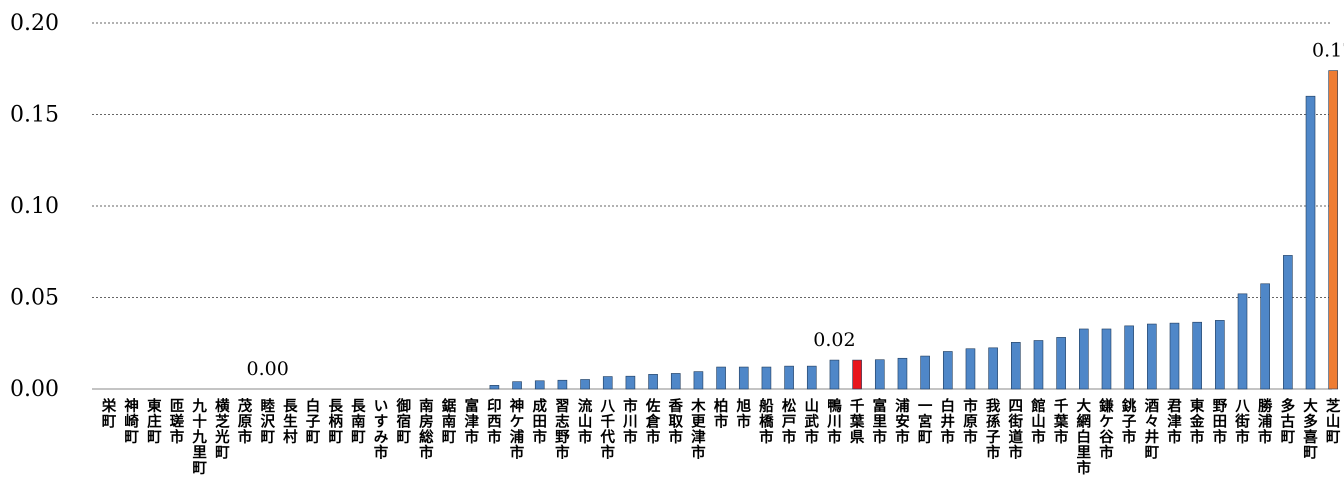 The height and width of the screenshot is (483, 1344). Describe the element at coordinates (880, 421) in the screenshot. I see `x-tick-label: 富里市` at that location.